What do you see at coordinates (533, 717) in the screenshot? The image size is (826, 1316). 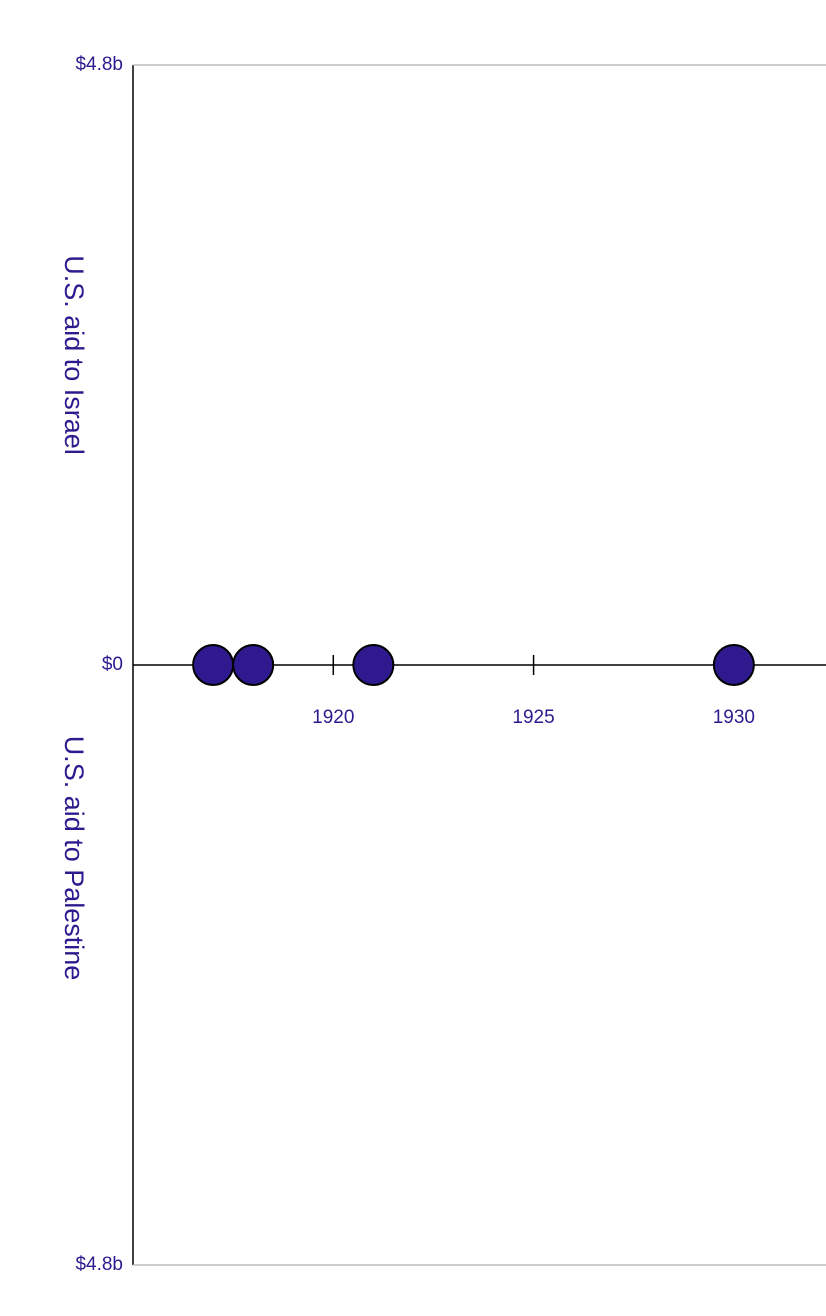 I see `x-tick-label: 1925` at bounding box center [533, 717].